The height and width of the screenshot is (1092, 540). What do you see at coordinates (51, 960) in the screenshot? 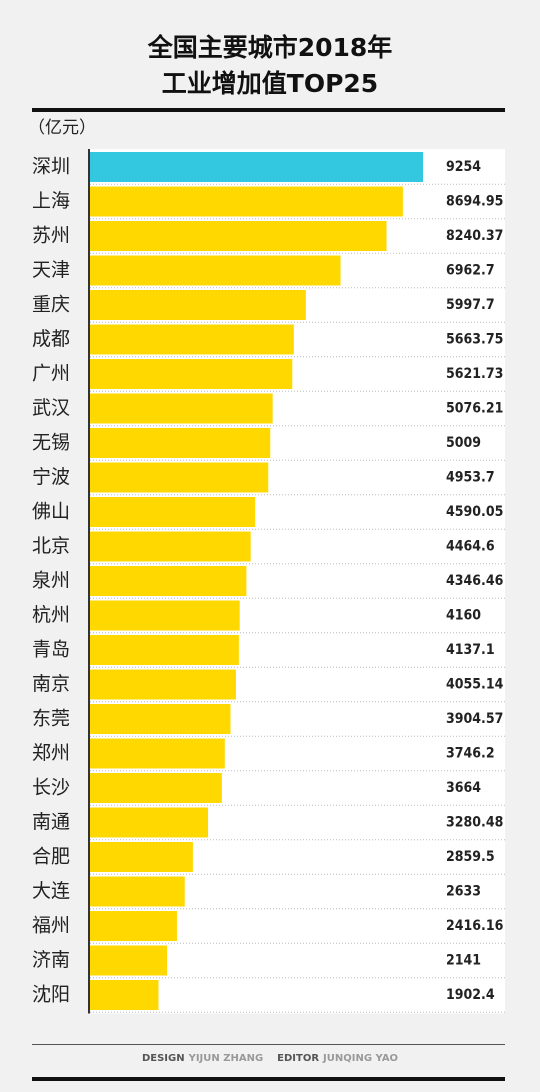
I see `category-label: 济南` at bounding box center [51, 960].